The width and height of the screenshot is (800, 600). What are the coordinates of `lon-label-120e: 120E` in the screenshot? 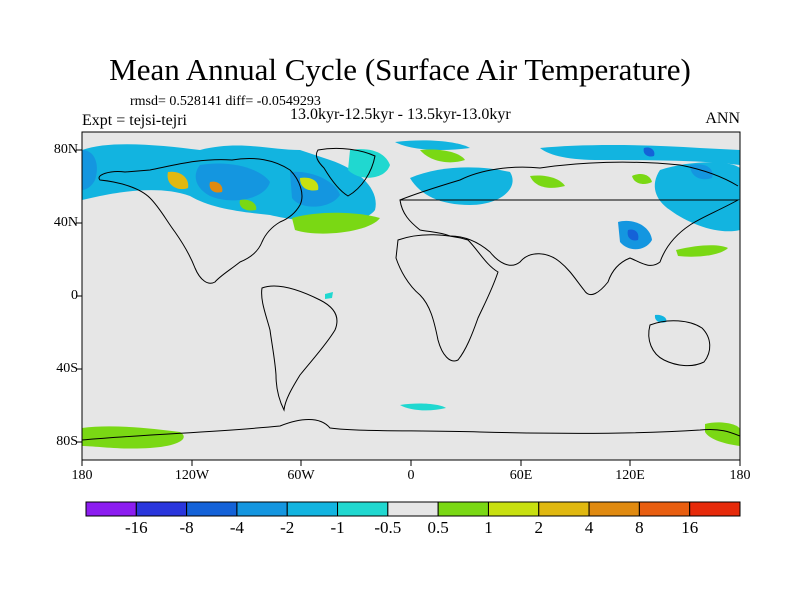 It's located at (630, 475).